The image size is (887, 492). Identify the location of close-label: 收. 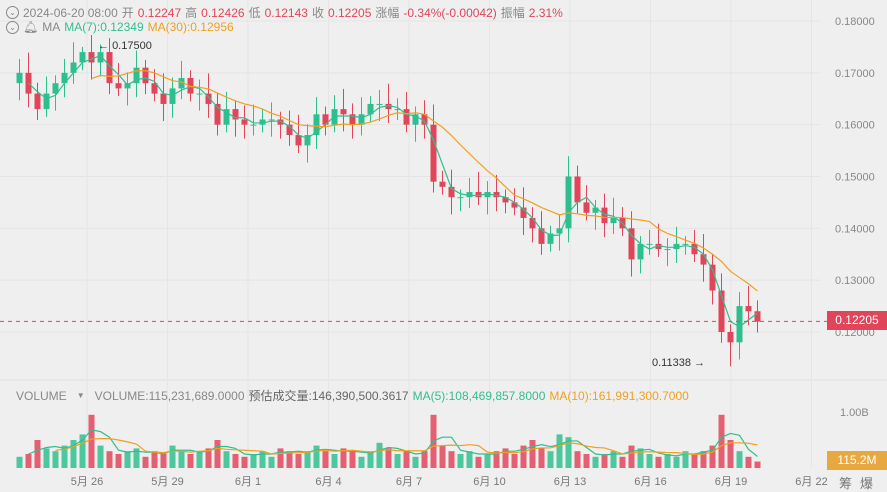
(317, 13).